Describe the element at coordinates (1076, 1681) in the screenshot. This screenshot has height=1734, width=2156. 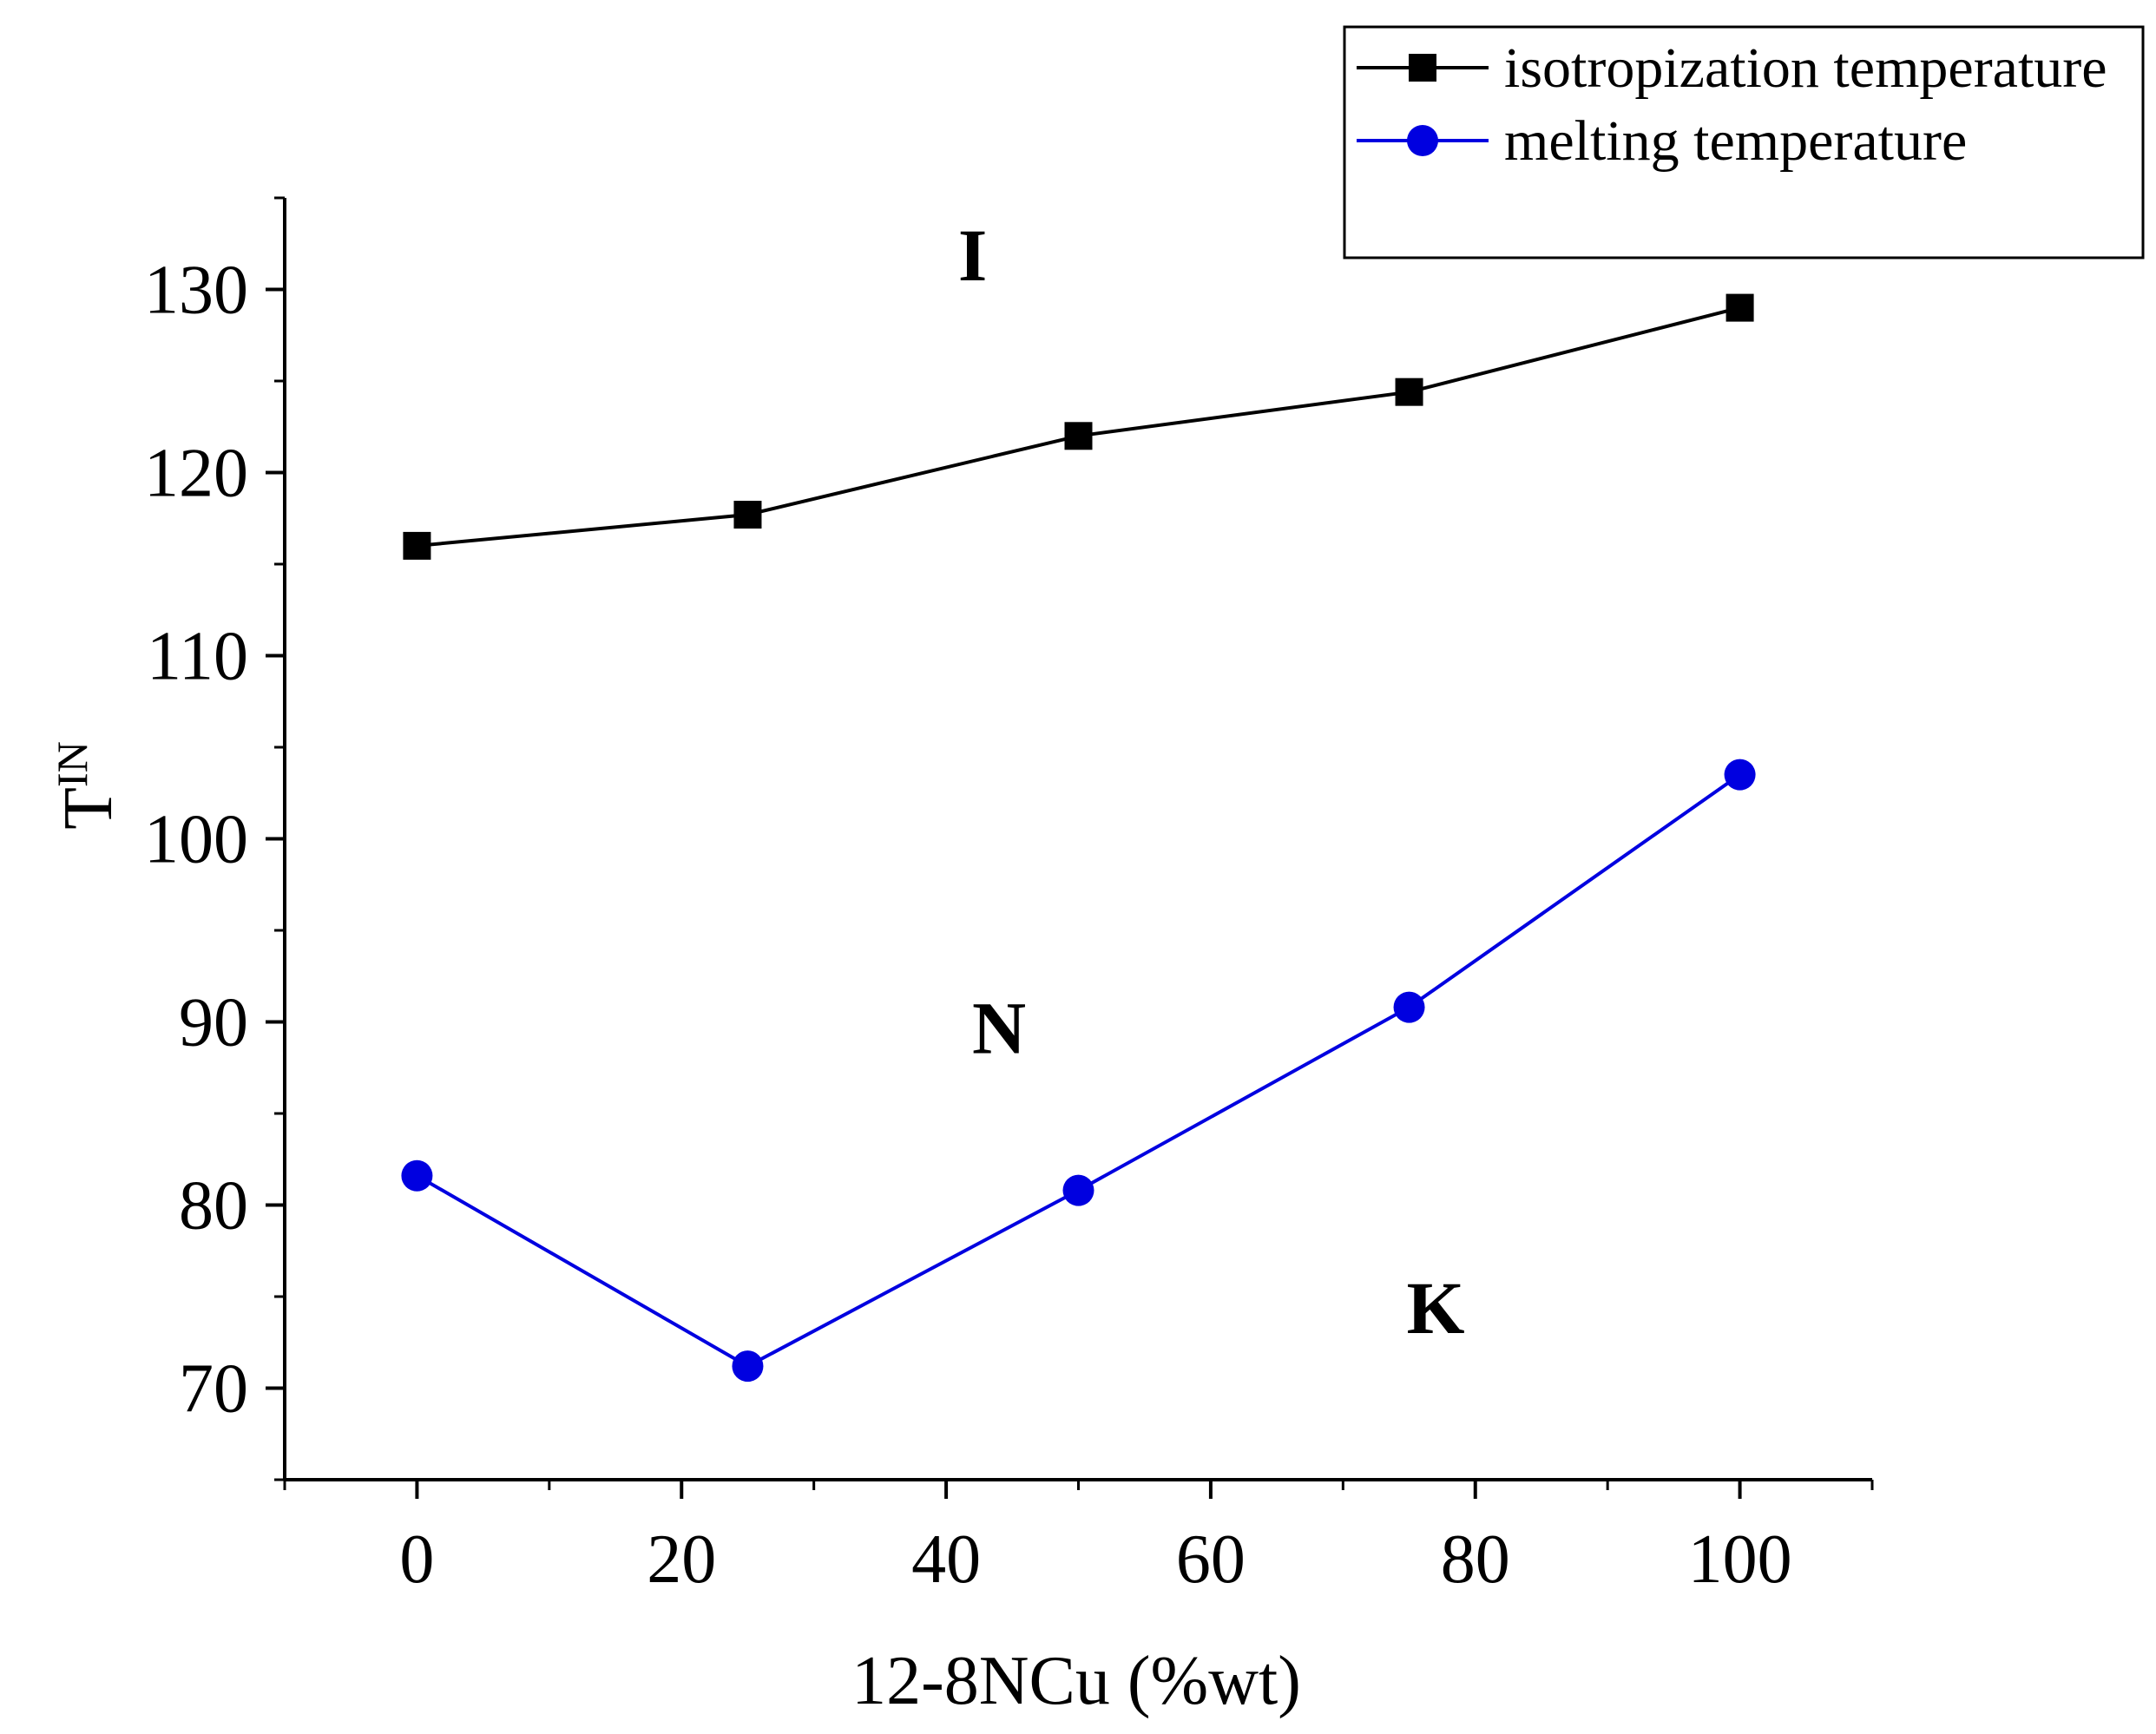
I see `x-axis-title: 12-8NCu (%wt)` at that location.